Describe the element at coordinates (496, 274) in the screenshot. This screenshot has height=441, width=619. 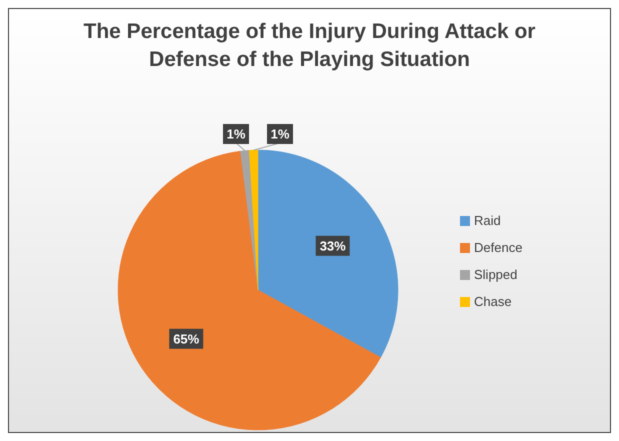
I see `legend-label: Slipped` at that location.